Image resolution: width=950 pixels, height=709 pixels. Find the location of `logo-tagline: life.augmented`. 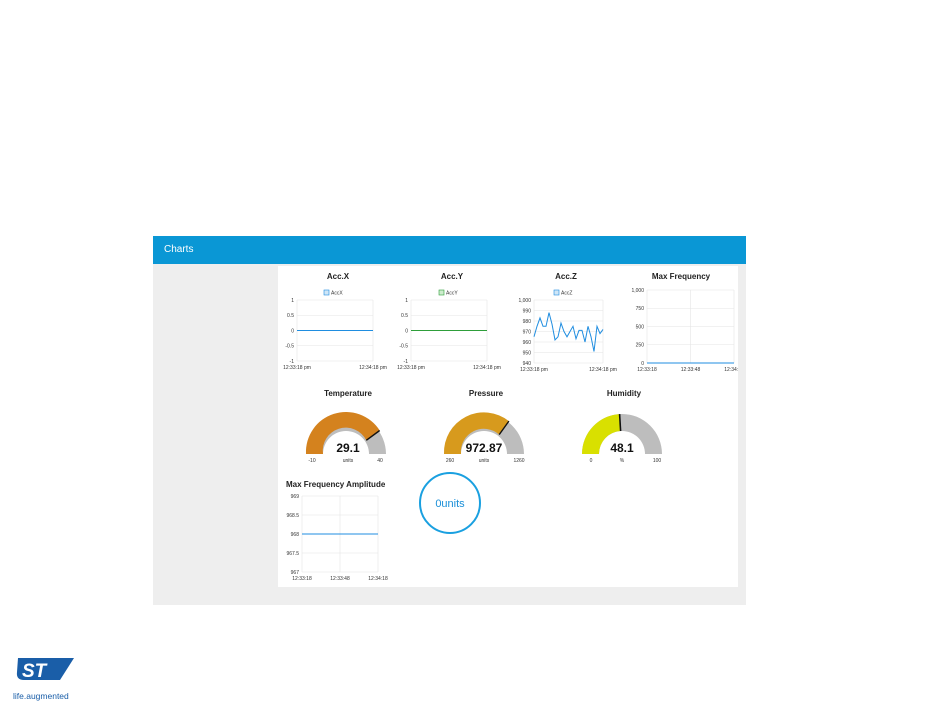

logo-tagline: life.augmented is located at coordinates (41, 696).